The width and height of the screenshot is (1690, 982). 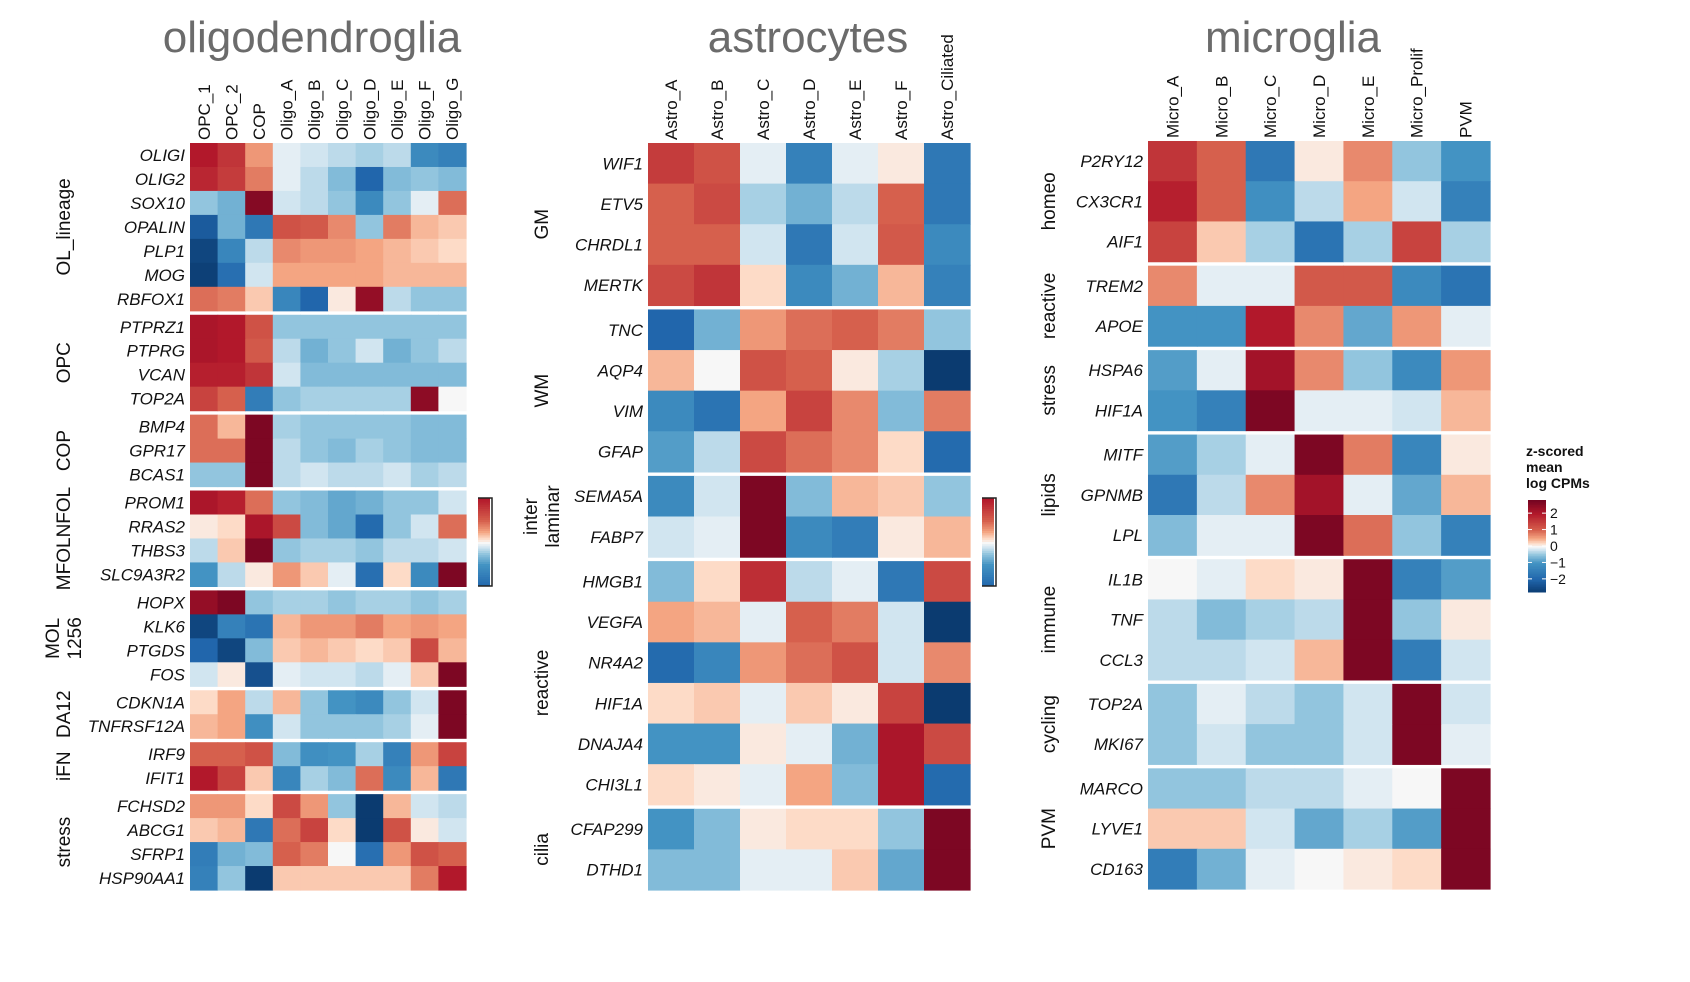 I want to click on row-label: WIF1, so click(x=622, y=163).